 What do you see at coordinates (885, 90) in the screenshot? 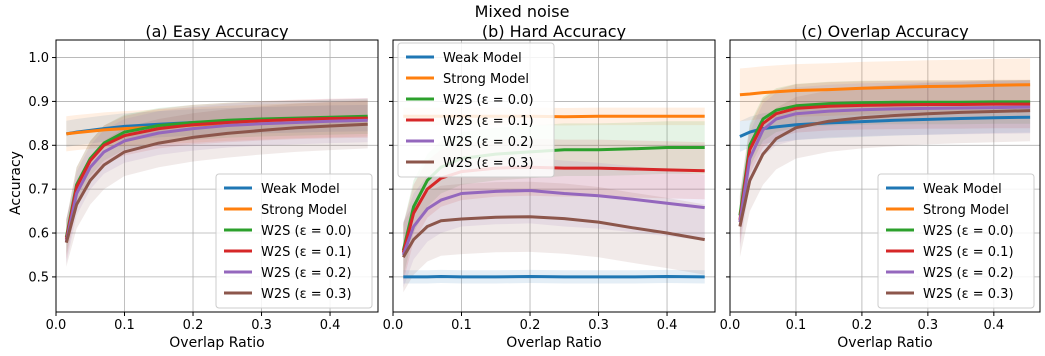
I see `series-line-strong-model` at bounding box center [885, 90].